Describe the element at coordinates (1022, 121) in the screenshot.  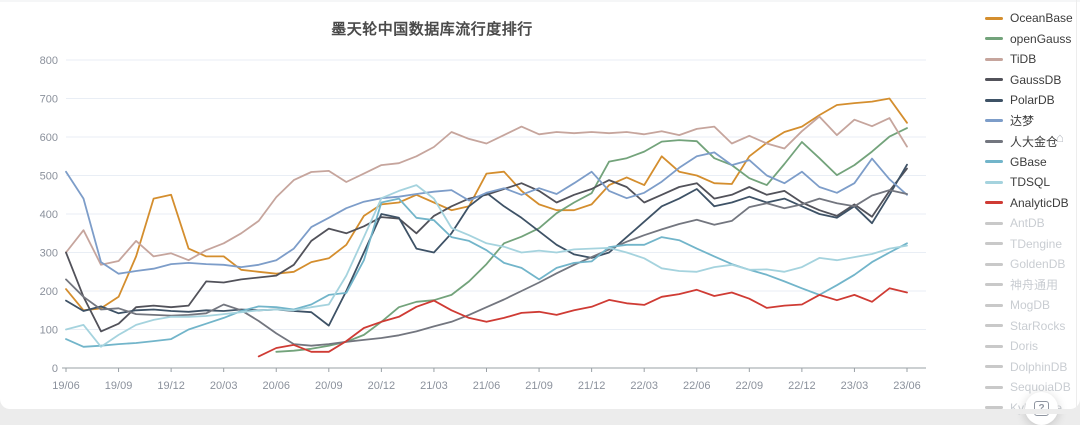
I see `legend-label: 达梦` at that location.